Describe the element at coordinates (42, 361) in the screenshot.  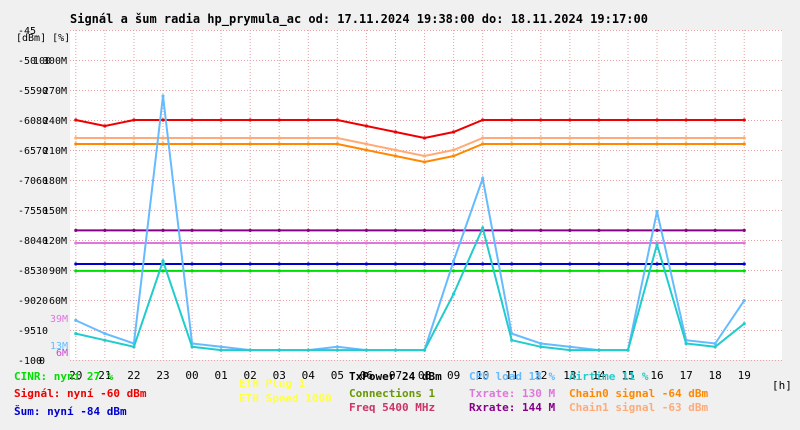
I see `y-tick-pct: 0` at that location.